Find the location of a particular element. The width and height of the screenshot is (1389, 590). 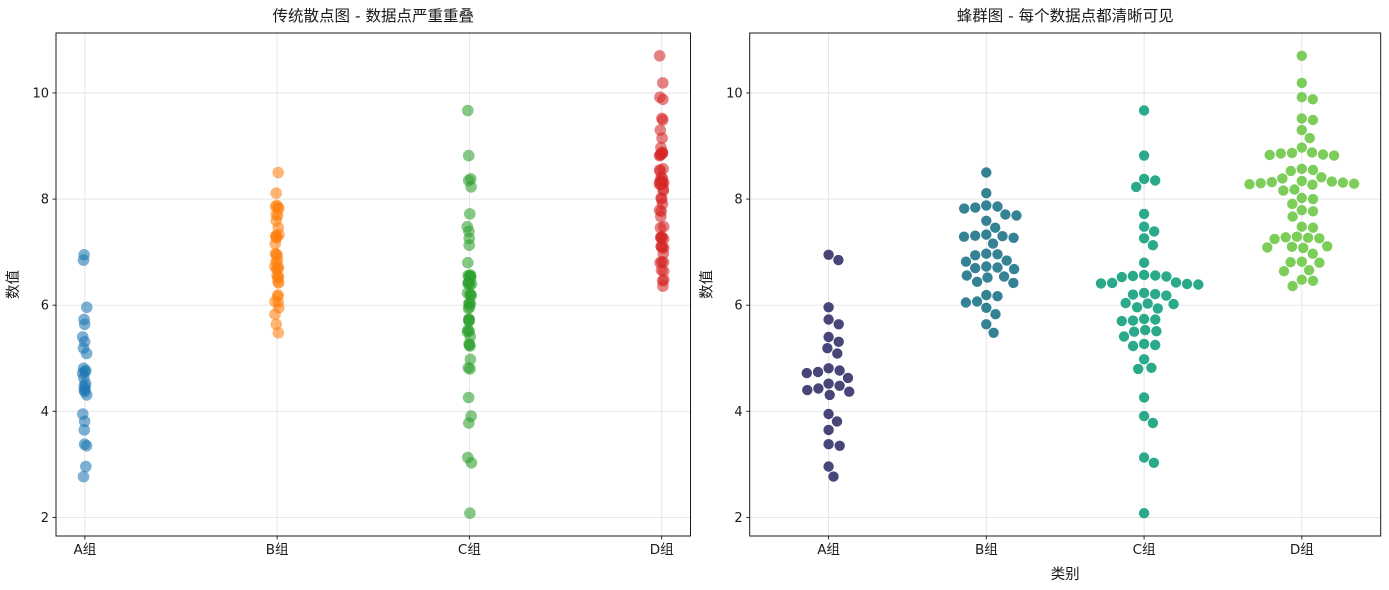

series-B组 is located at coordinates (990, 252).